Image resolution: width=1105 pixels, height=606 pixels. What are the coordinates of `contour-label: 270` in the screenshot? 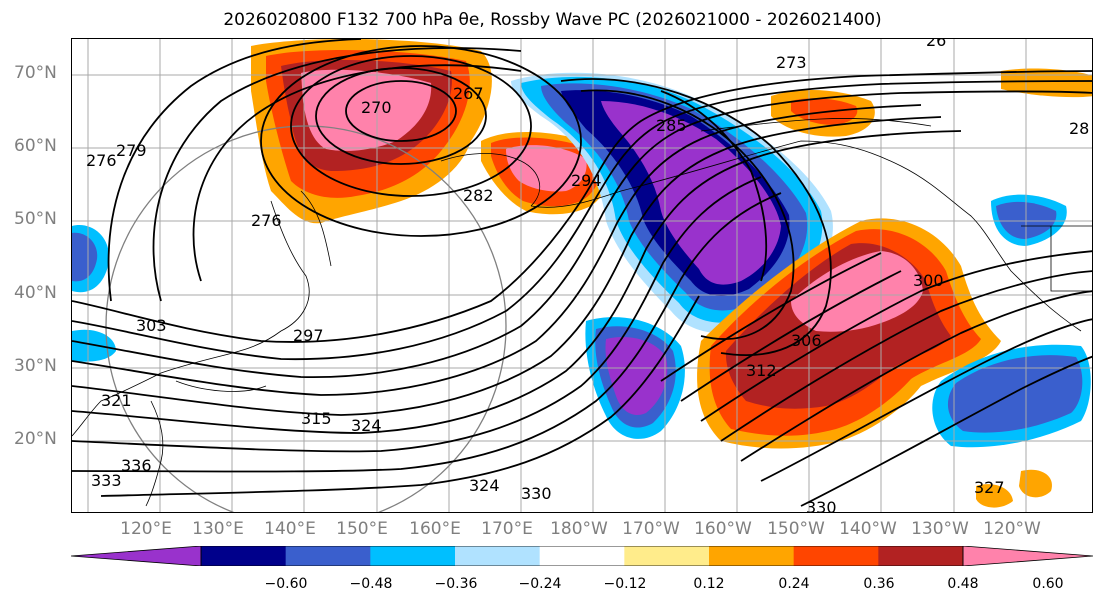 It's located at (376, 107).